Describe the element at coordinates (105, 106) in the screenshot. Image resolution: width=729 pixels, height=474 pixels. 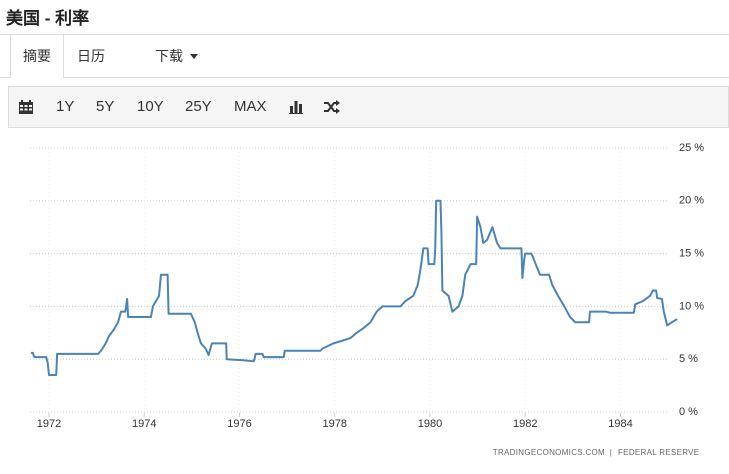
I see `range-button: 5Y` at that location.